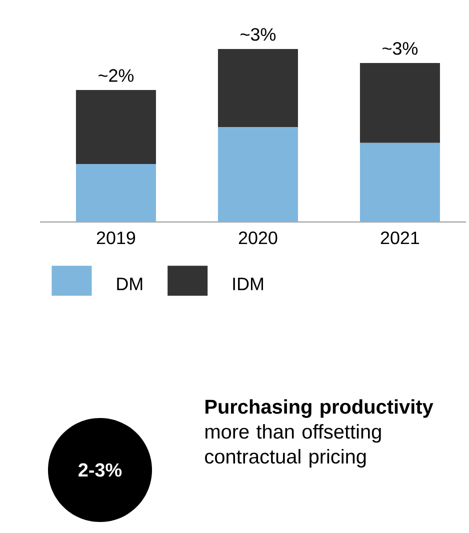 This screenshot has height=533, width=469. What do you see at coordinates (258, 238) in the screenshot?
I see `x-tick-label: 2020` at bounding box center [258, 238].